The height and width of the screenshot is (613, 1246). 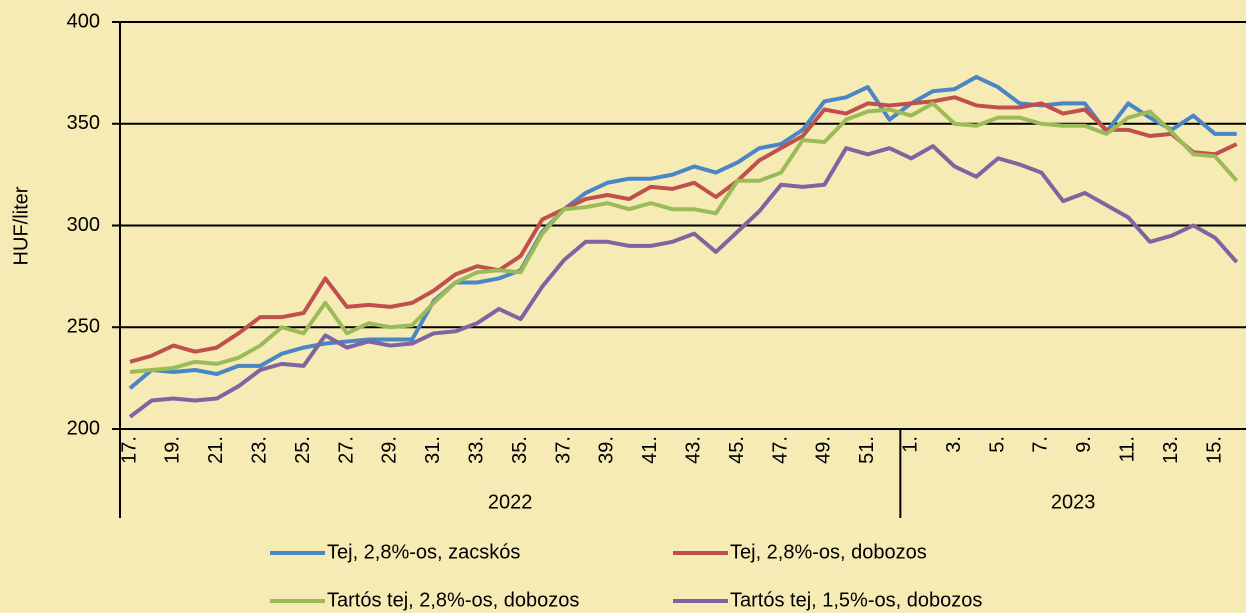 What do you see at coordinates (1041, 444) in the screenshot?
I see `x-tick-label: 7.` at bounding box center [1041, 444].